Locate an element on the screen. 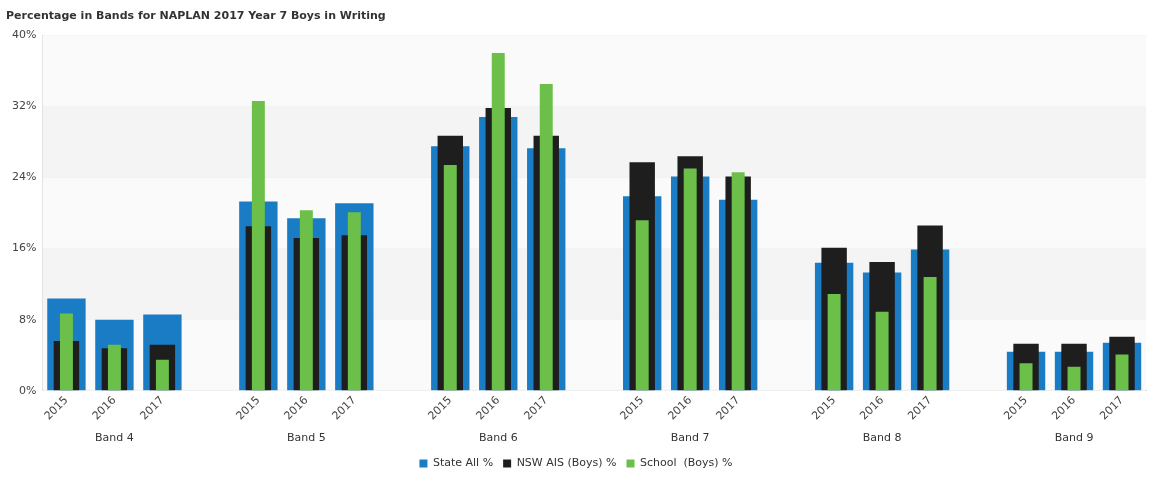 This screenshot has width=1150, height=479. y-tick-label: 0% is located at coordinates (28, 390).